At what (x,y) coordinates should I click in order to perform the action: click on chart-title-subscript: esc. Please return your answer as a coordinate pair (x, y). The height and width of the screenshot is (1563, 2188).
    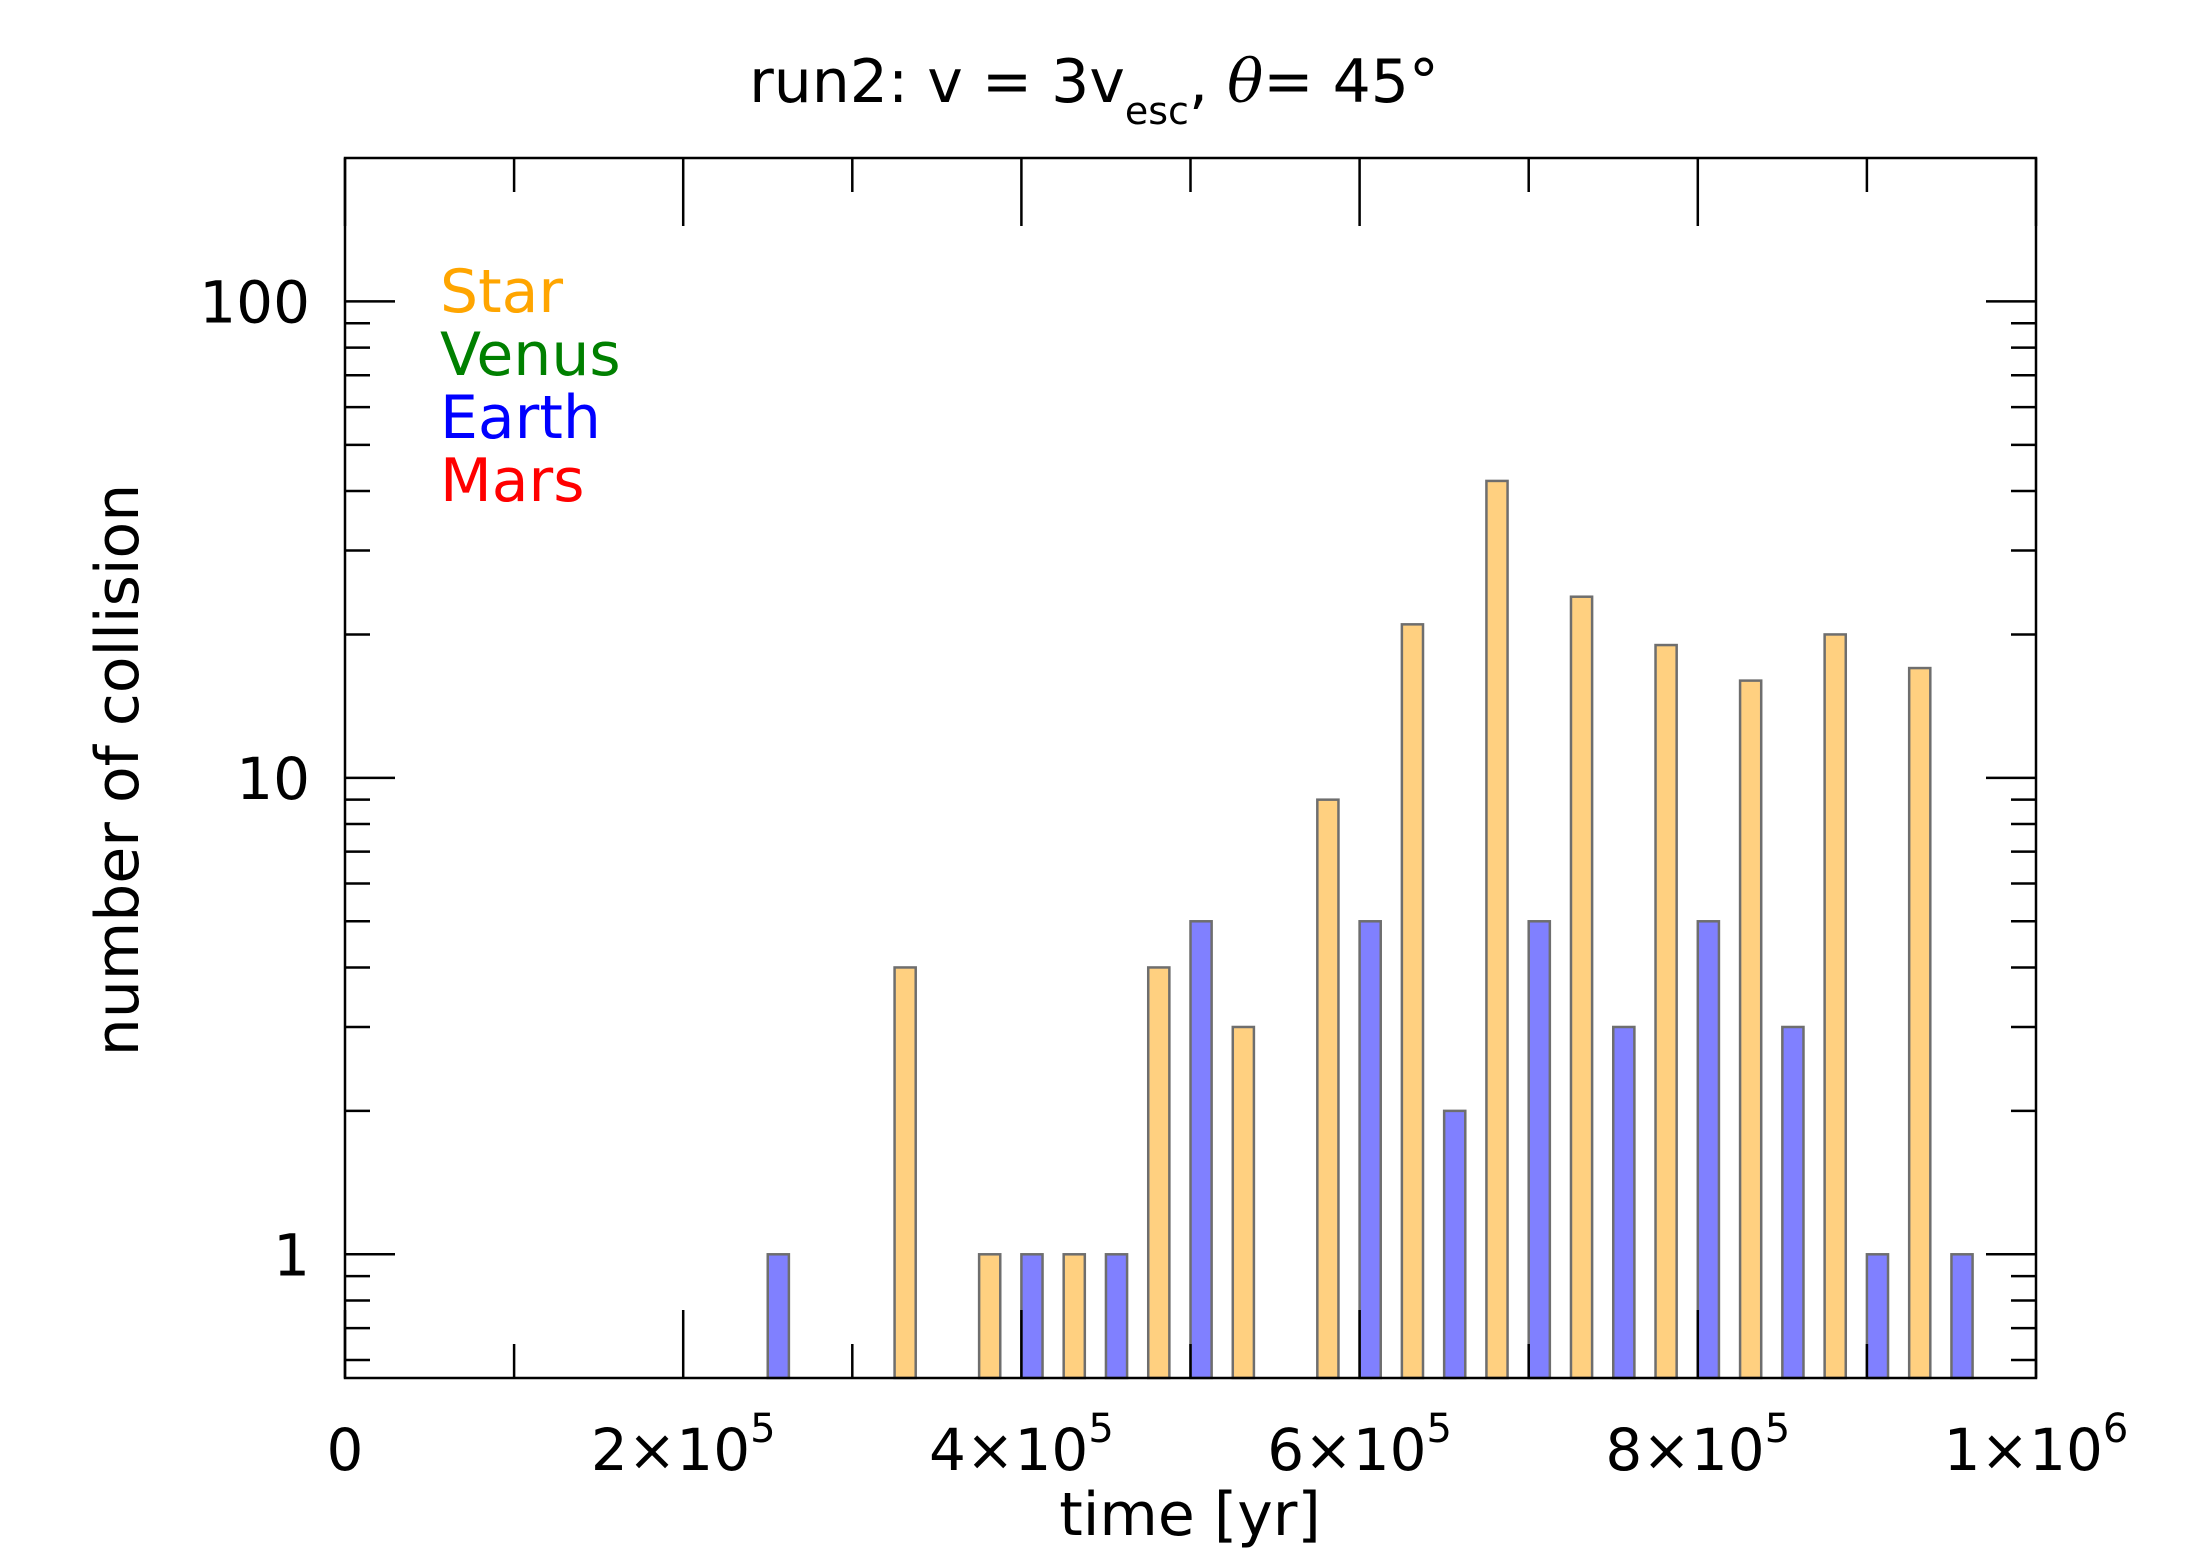
    Looking at the image, I should click on (1157, 111).